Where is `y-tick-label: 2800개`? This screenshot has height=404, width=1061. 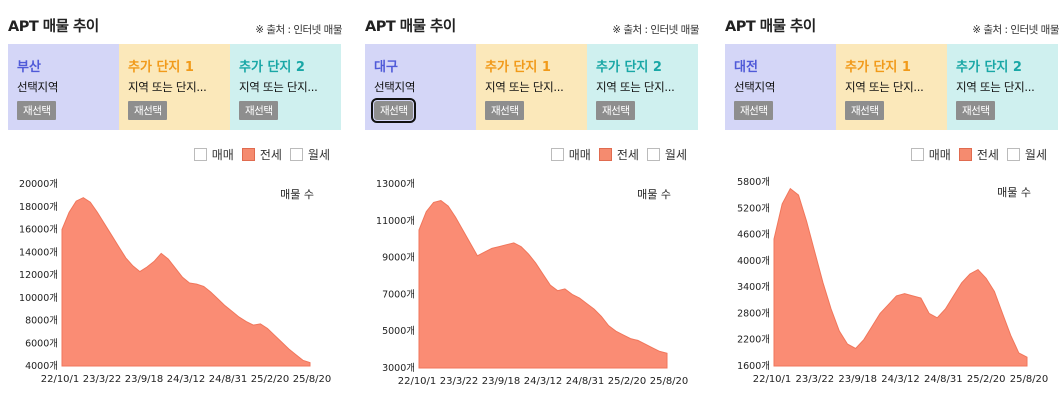
y-tick-label: 2800개 is located at coordinates (753, 313).